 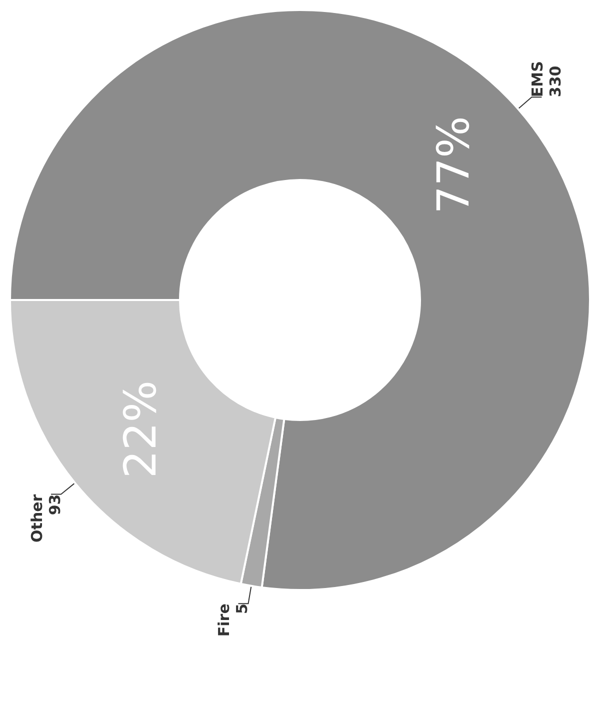 I want to click on text: 77%, so click(x=454, y=165).